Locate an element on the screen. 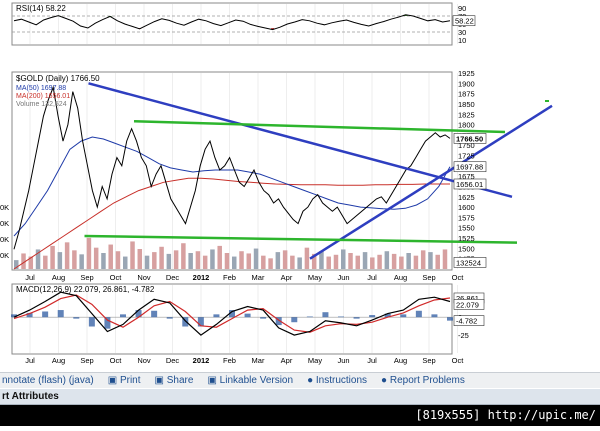 The height and width of the screenshot is (431, 600). trendline-support-green is located at coordinates (301, 239).